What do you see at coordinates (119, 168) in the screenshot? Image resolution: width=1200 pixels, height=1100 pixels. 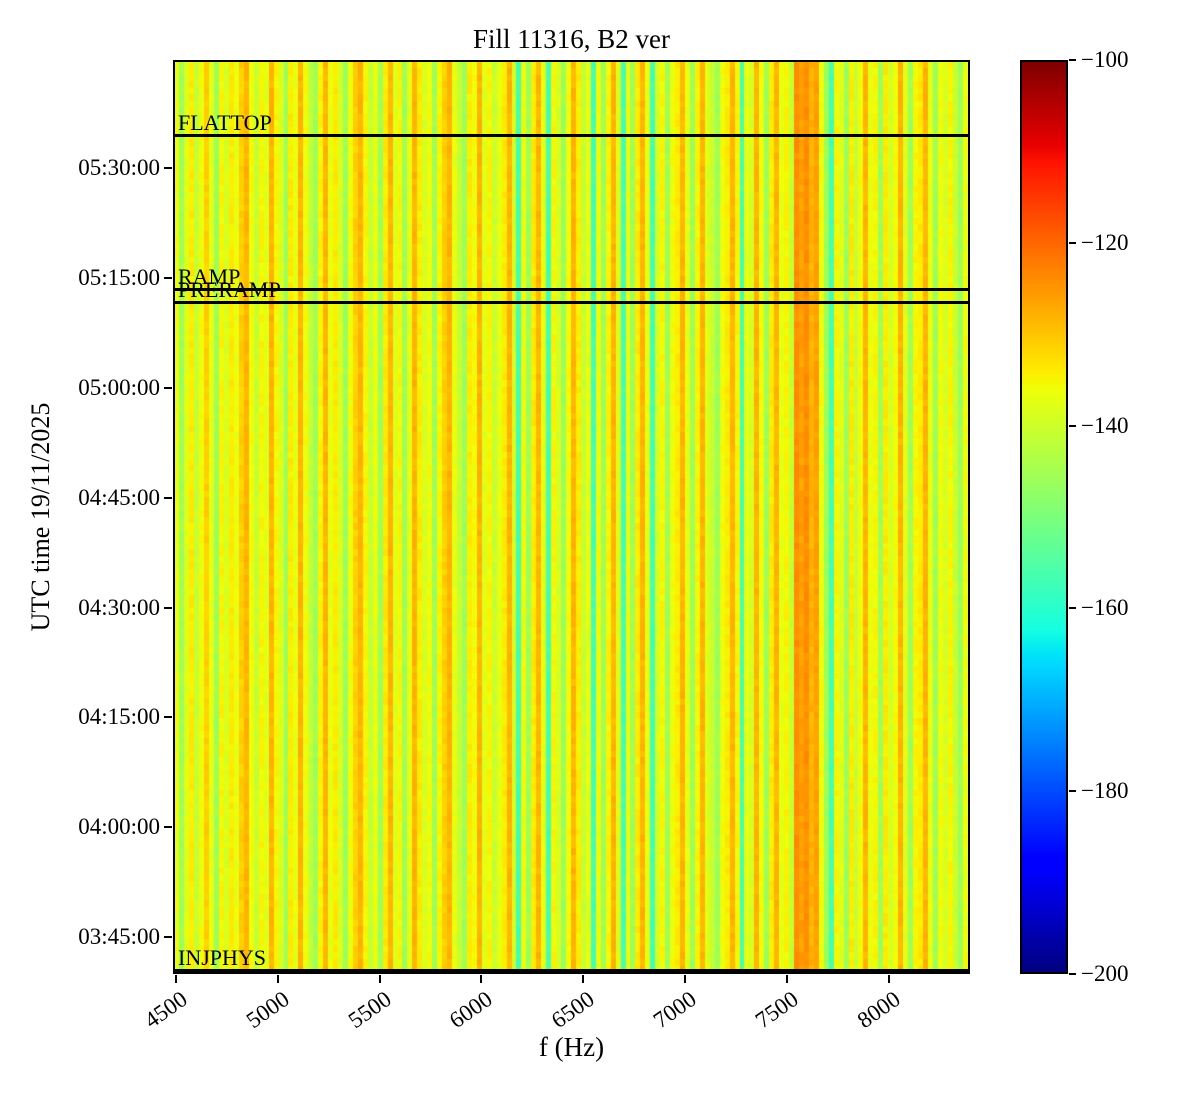 I see `y-tick-label: 05:30:00` at bounding box center [119, 168].